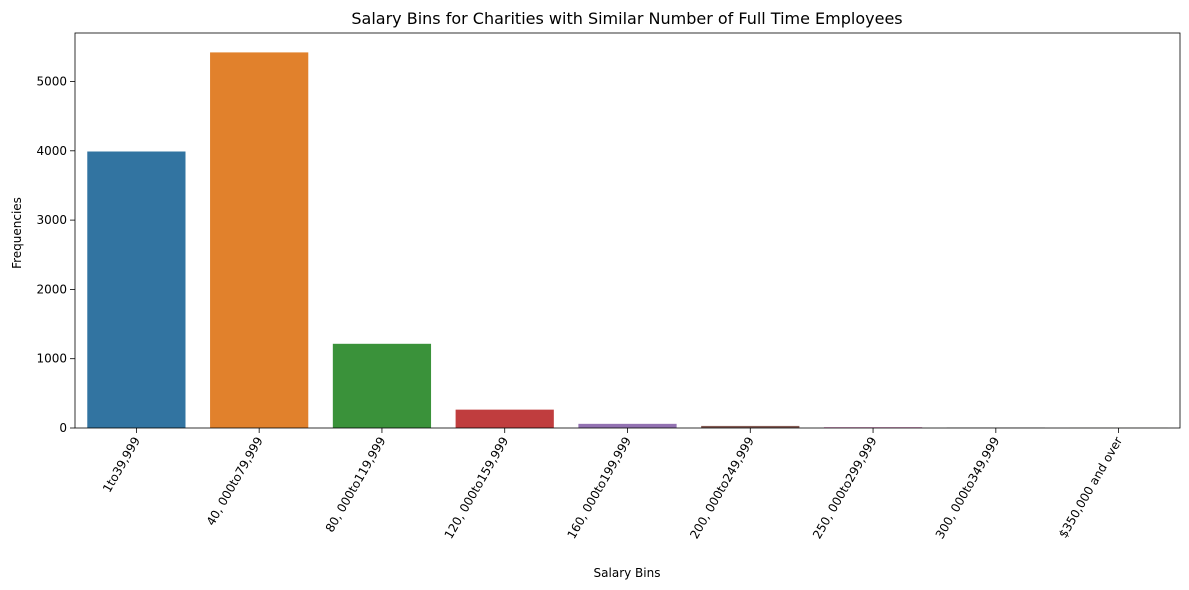 Image resolution: width=1189 pixels, height=590 pixels. What do you see at coordinates (356, 485) in the screenshot?
I see `x-tick-label: 80, 000to119,999` at bounding box center [356, 485].